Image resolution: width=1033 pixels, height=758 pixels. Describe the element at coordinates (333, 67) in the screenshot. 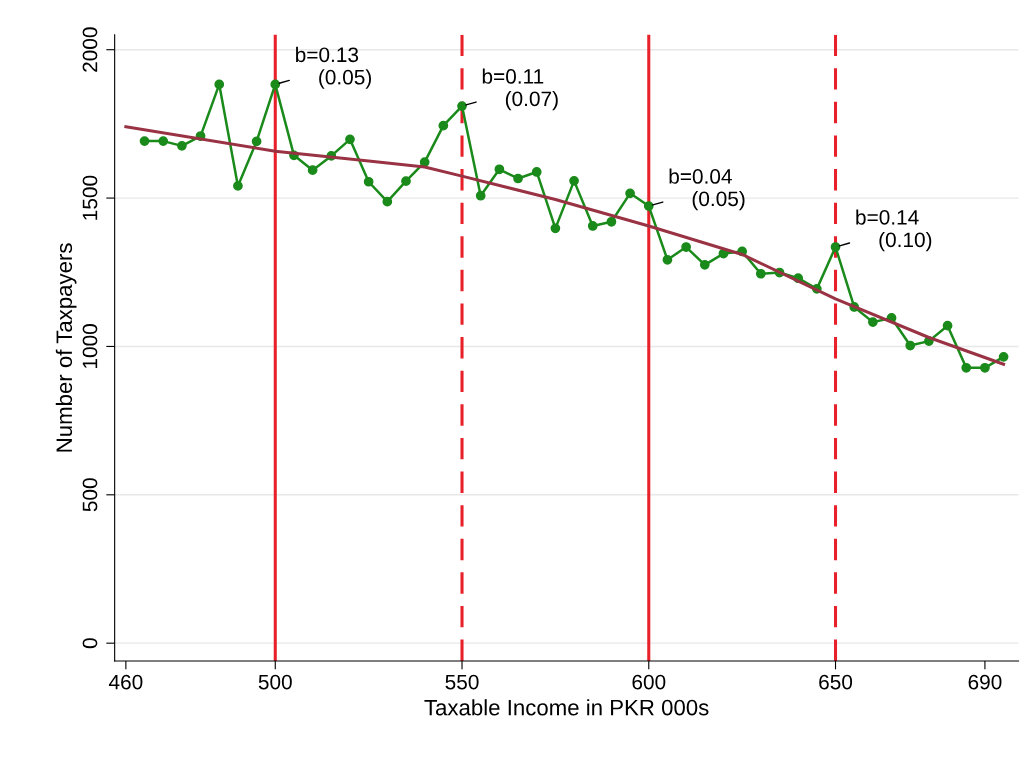

I see `annotation: b=0.13 (0.05)` at that location.